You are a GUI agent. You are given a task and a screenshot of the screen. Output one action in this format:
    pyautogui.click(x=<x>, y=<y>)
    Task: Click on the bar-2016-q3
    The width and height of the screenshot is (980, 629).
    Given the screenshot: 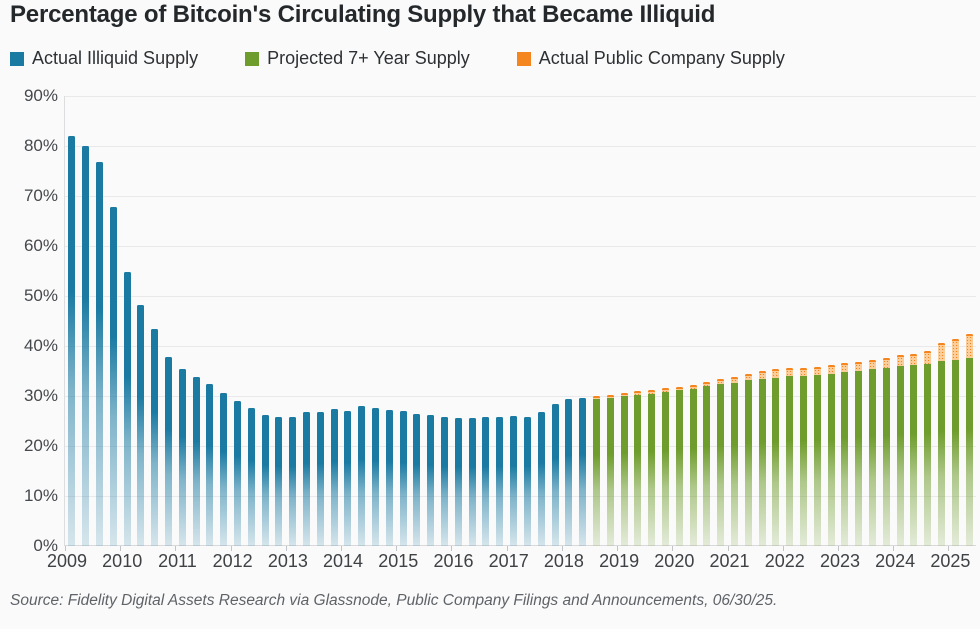 What is the action you would take?
    pyautogui.click(x=486, y=321)
    